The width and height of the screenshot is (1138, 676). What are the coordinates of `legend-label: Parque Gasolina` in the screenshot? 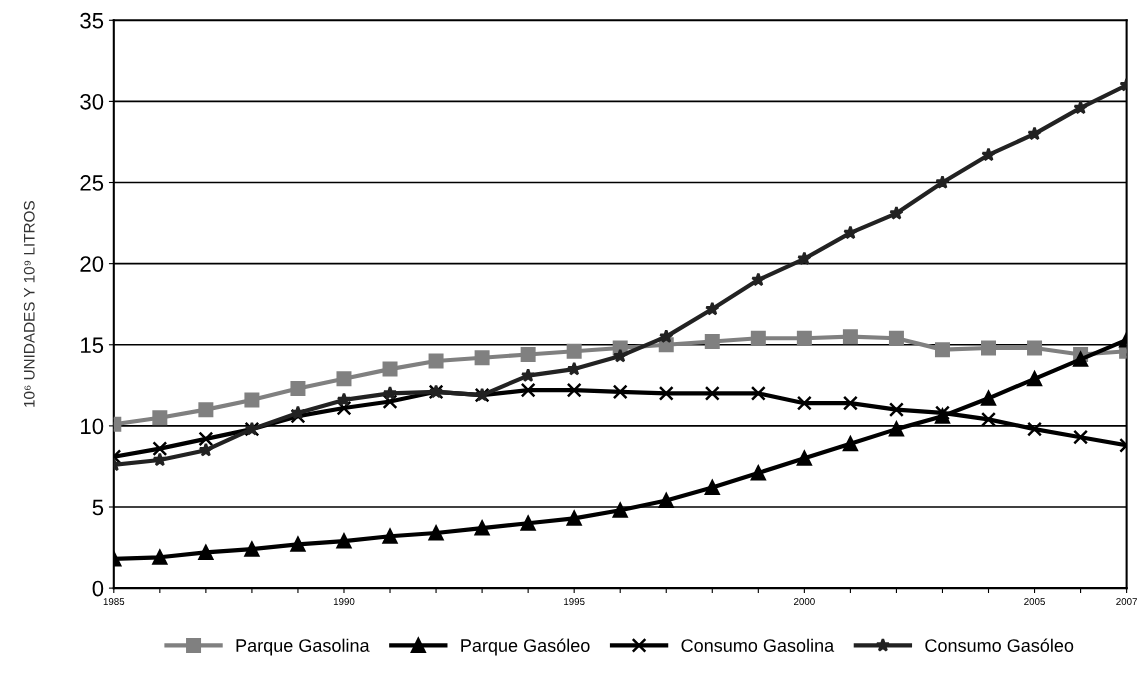 It's located at (303, 647).